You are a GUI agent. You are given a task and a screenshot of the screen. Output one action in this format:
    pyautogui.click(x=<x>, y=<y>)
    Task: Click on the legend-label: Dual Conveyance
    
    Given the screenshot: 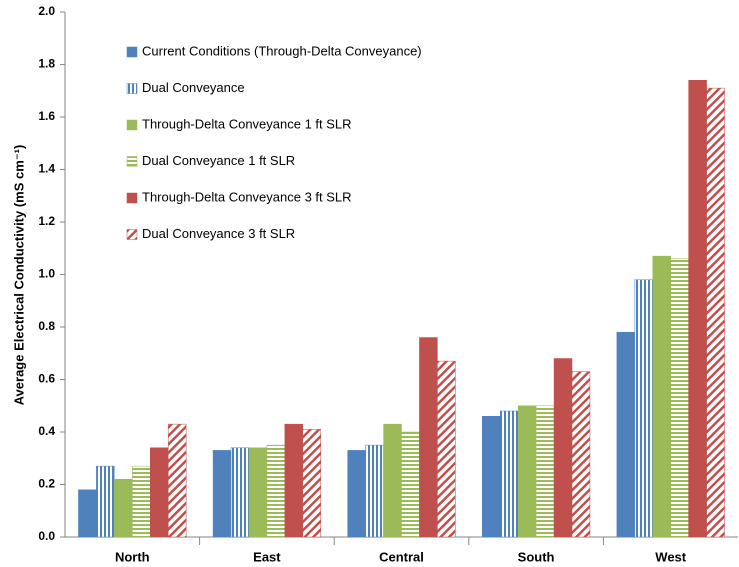 What is the action you would take?
    pyautogui.click(x=193, y=87)
    